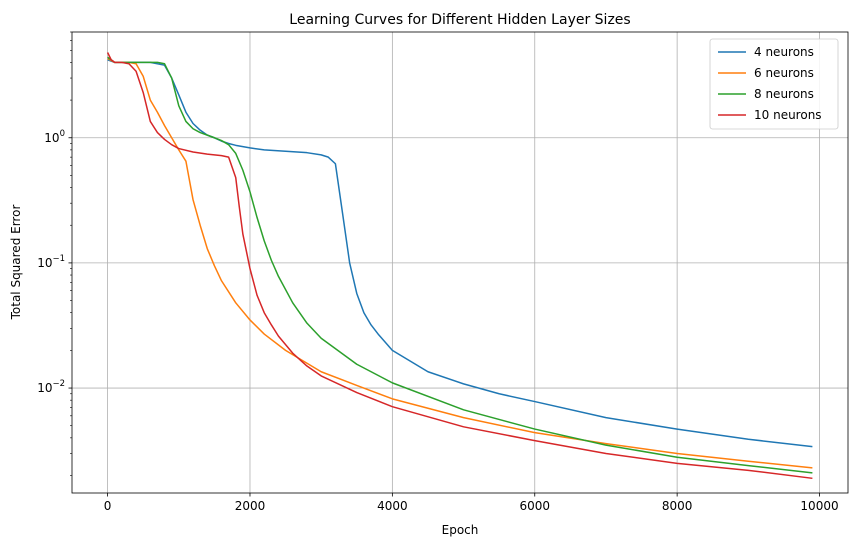  Describe the element at coordinates (108, 506) in the screenshot. I see `x-tick-label: 0` at that location.